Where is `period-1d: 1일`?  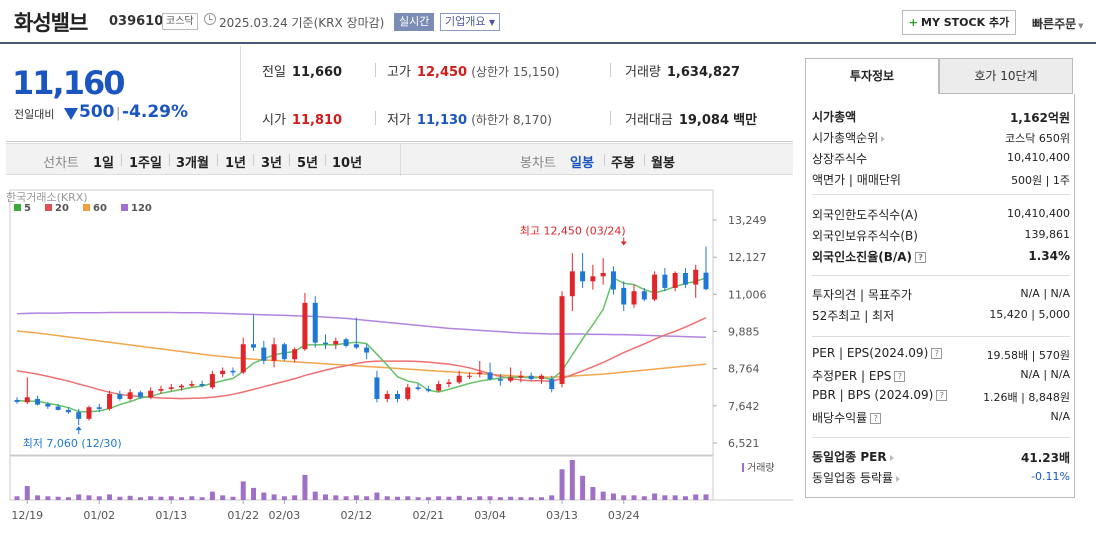 period-1d: 1일 is located at coordinates (104, 163).